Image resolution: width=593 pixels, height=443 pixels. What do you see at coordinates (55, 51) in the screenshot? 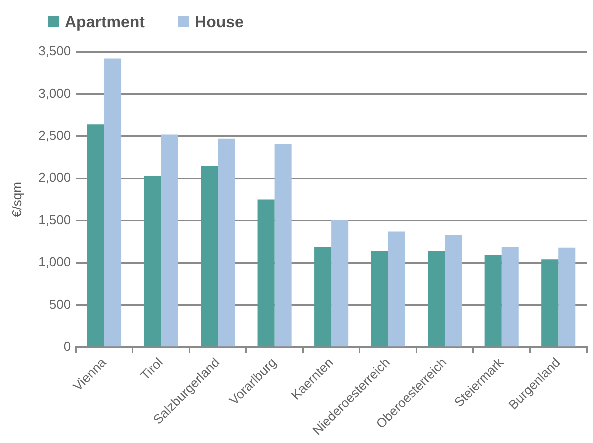
I see `y-tick-label: 3,500` at bounding box center [55, 51].